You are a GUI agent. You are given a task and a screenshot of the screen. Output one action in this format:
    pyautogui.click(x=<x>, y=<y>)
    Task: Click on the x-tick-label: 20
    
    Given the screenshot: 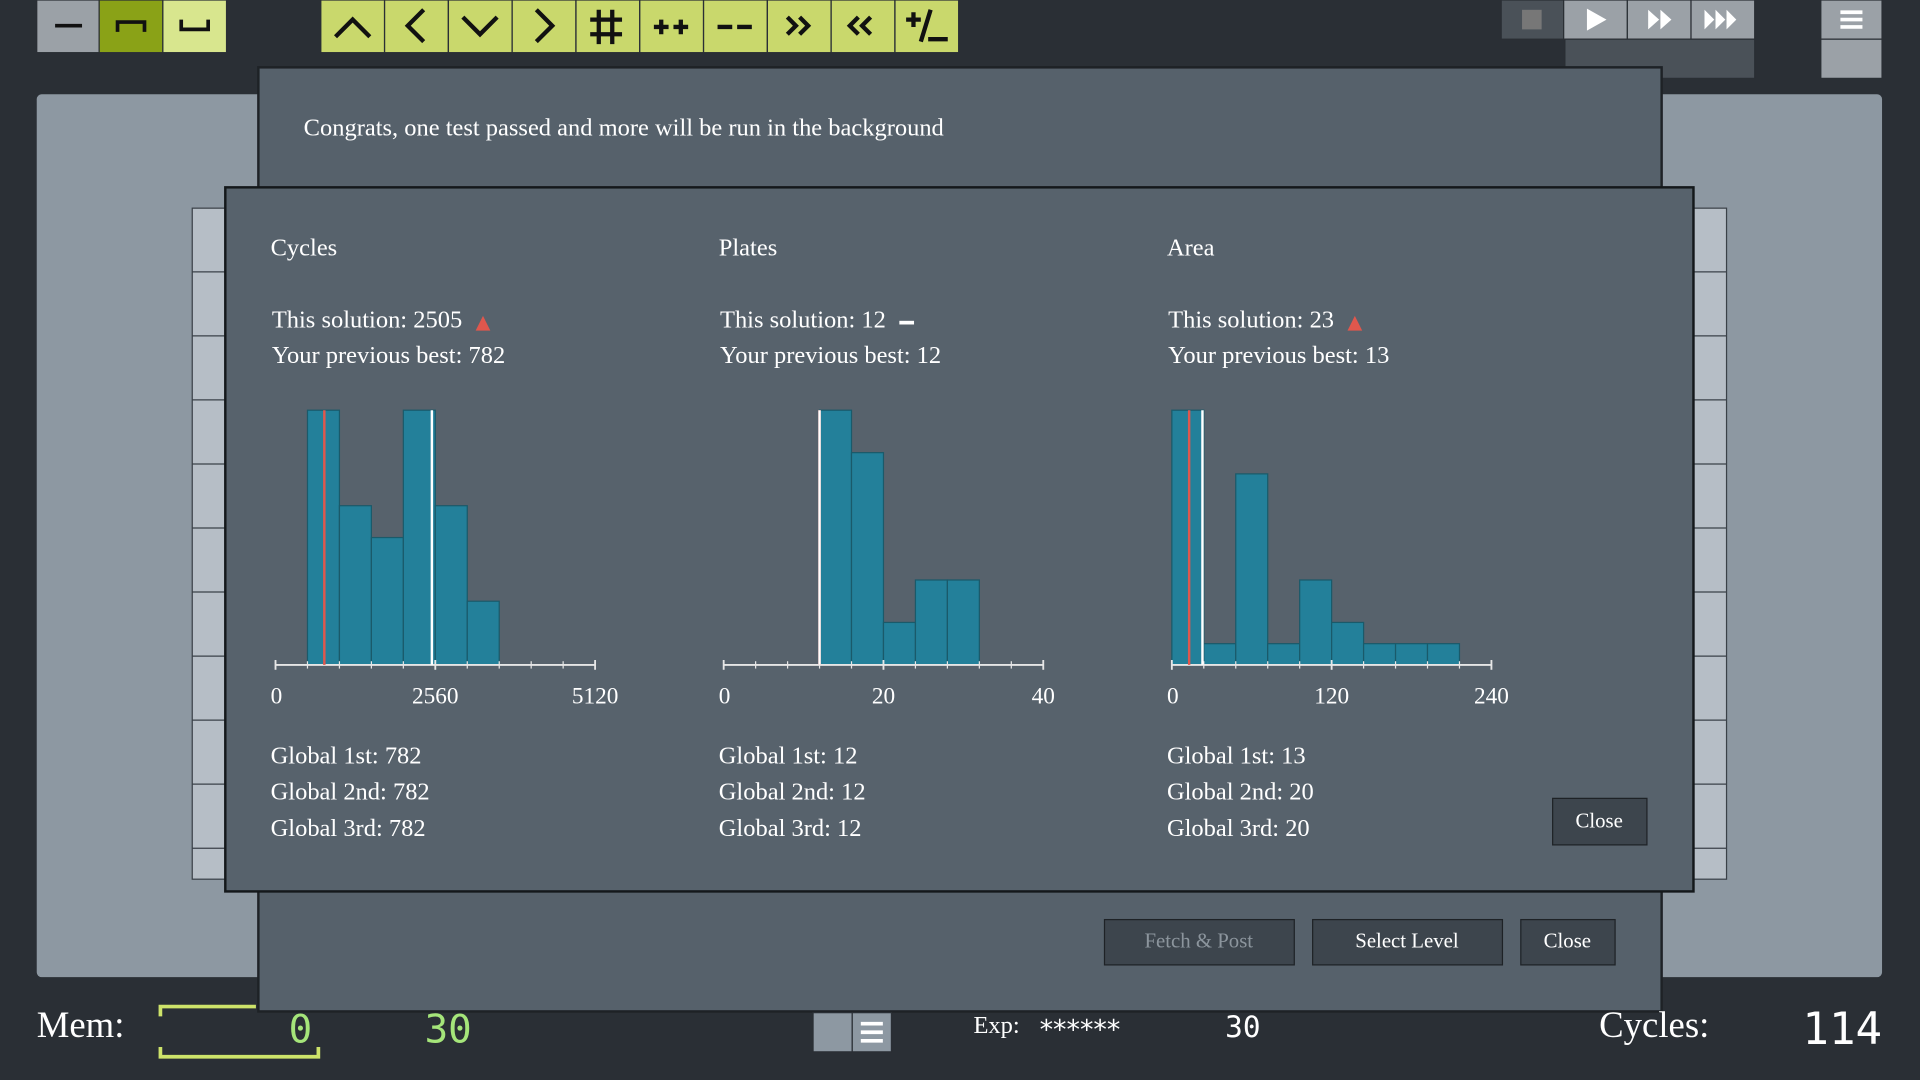 What is the action you would take?
    pyautogui.click(x=883, y=696)
    